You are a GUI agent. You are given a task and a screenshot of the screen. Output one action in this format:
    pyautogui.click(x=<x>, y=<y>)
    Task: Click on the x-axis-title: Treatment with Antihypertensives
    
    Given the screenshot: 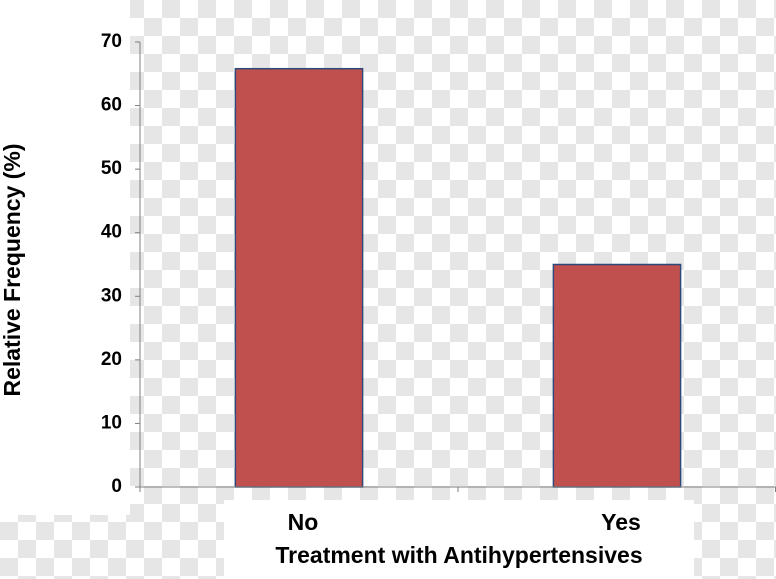 What is the action you would take?
    pyautogui.click(x=458, y=555)
    